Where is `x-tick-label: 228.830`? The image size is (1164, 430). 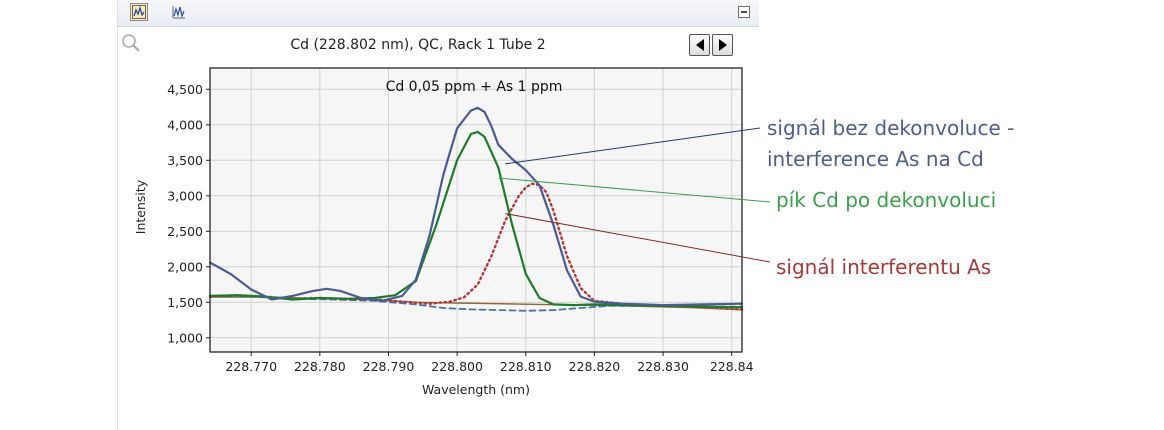
x-tick-label: 228.830 is located at coordinates (663, 366).